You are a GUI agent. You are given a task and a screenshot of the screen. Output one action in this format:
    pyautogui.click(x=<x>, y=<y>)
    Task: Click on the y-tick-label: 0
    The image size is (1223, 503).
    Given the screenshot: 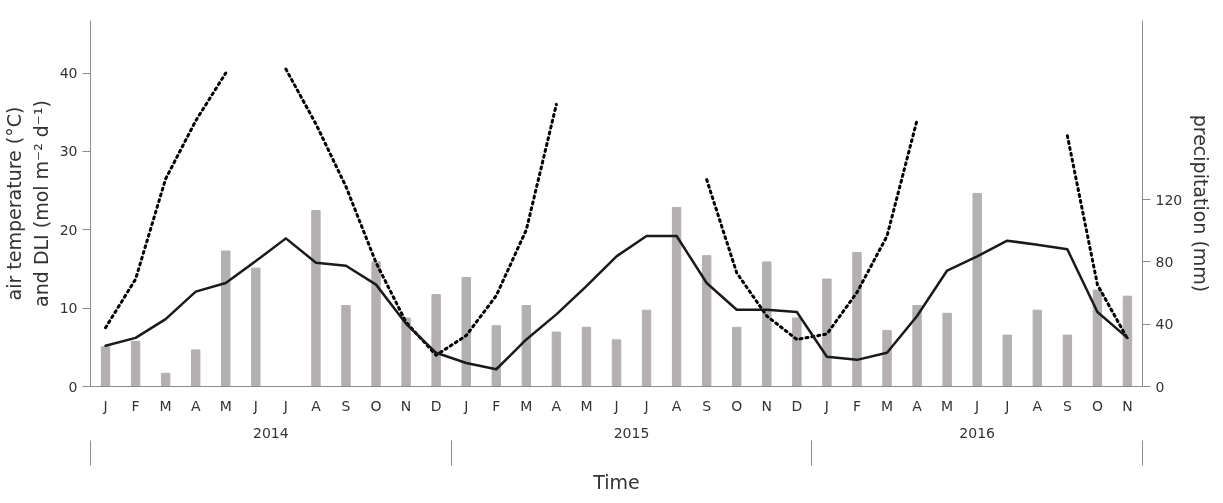 What is the action you would take?
    pyautogui.click(x=73, y=386)
    